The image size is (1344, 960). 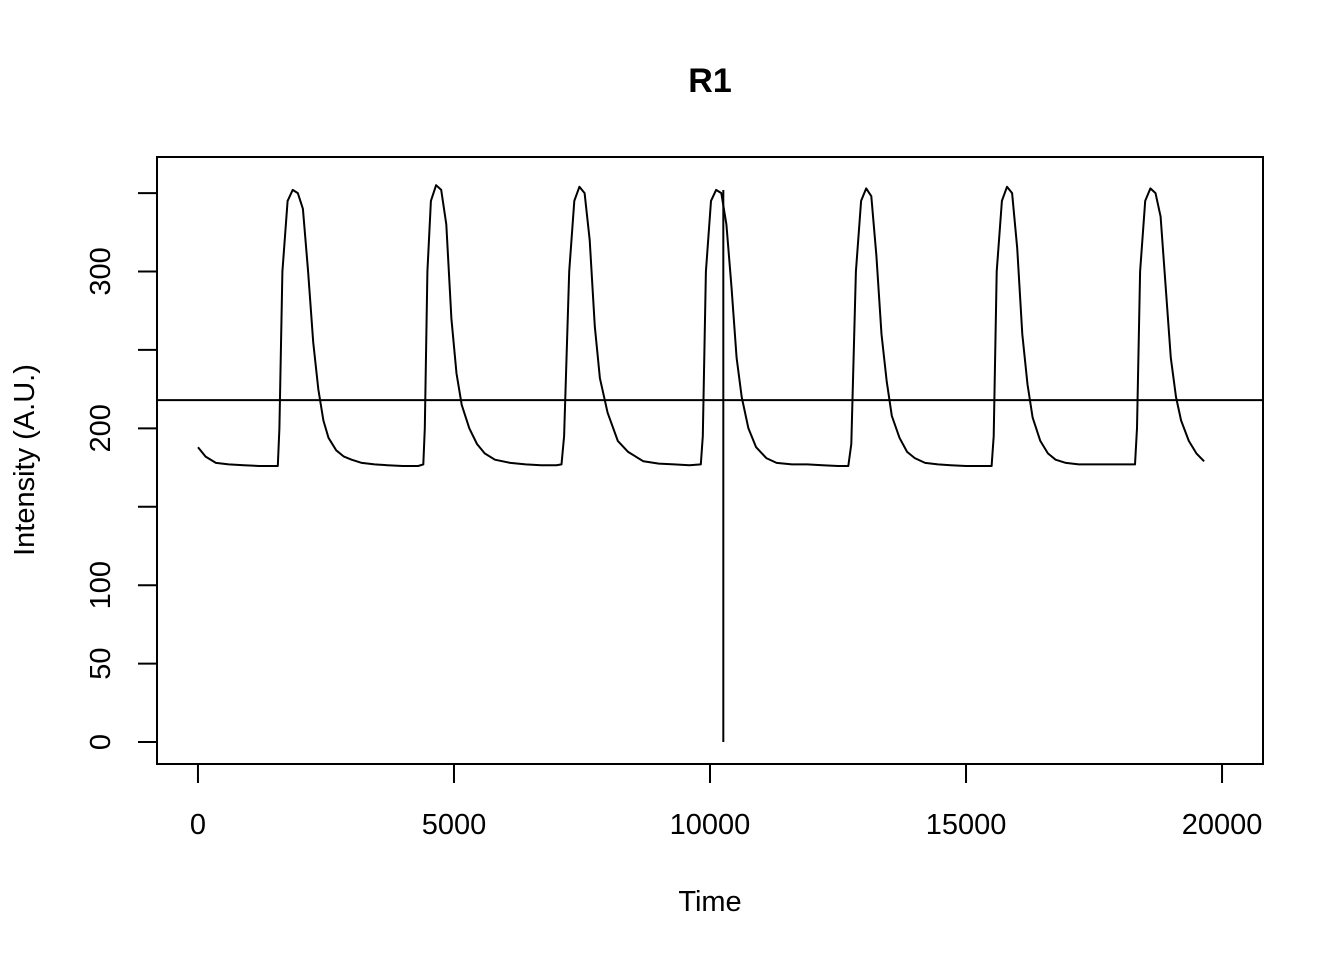 I want to click on y-tick-label: 200, so click(x=101, y=428).